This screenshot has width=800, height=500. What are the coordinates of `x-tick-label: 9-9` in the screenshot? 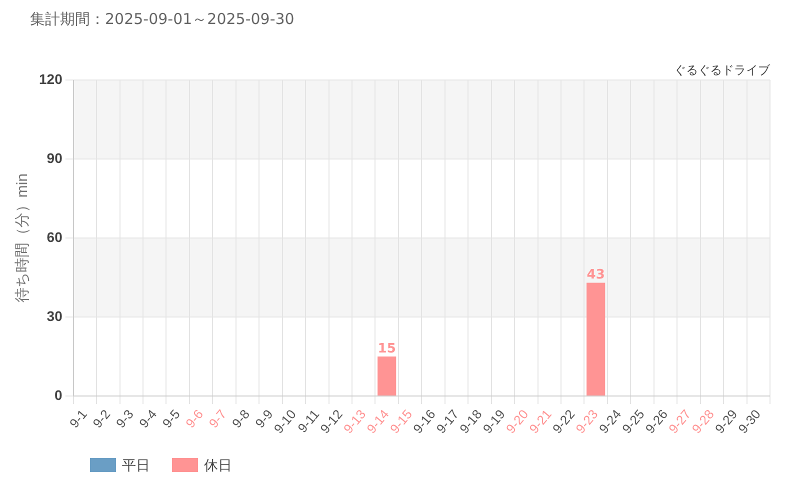 It's located at (264, 418).